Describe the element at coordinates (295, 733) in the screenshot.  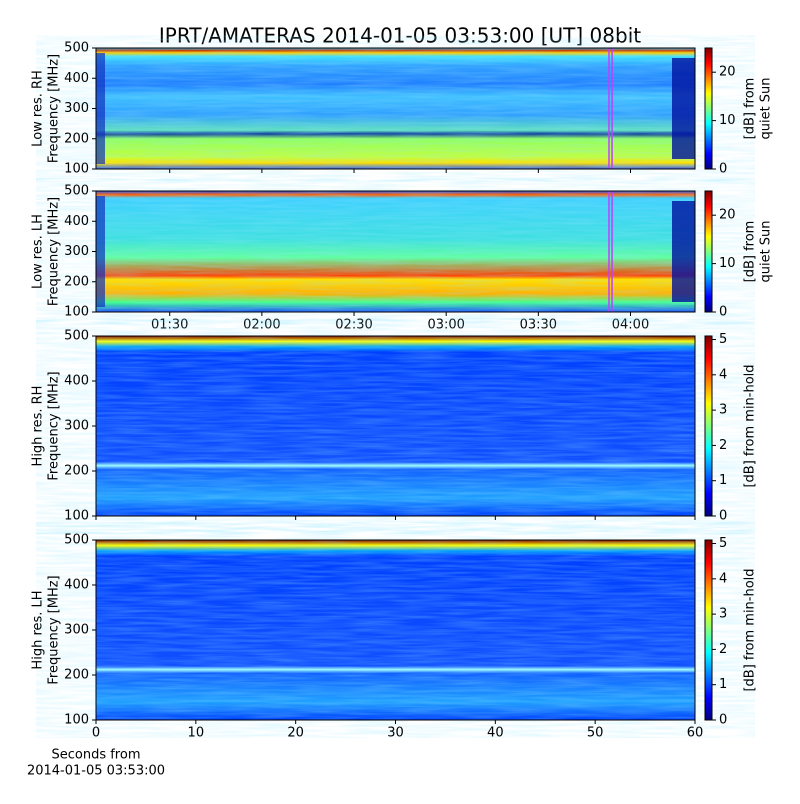
I see `x-tick-label: 20` at that location.